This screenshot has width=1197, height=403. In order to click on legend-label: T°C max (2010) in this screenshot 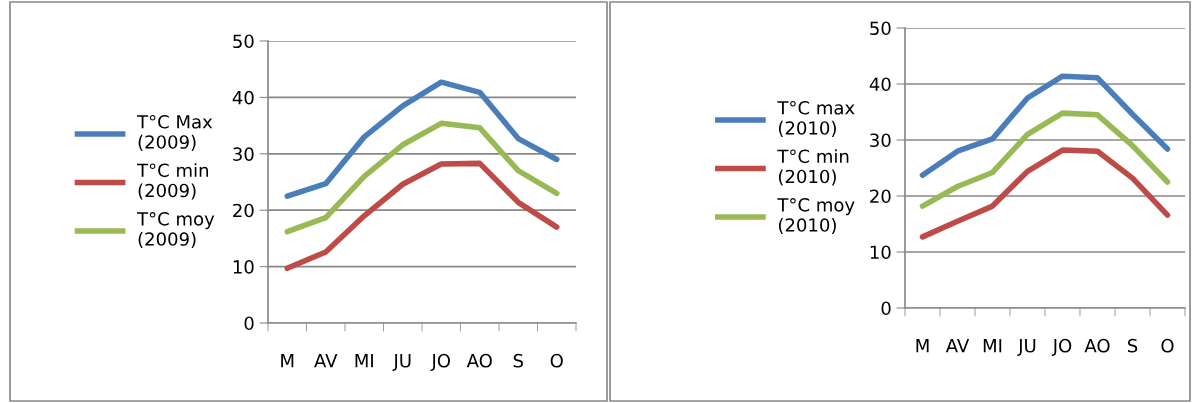, I will do `click(816, 118)`.